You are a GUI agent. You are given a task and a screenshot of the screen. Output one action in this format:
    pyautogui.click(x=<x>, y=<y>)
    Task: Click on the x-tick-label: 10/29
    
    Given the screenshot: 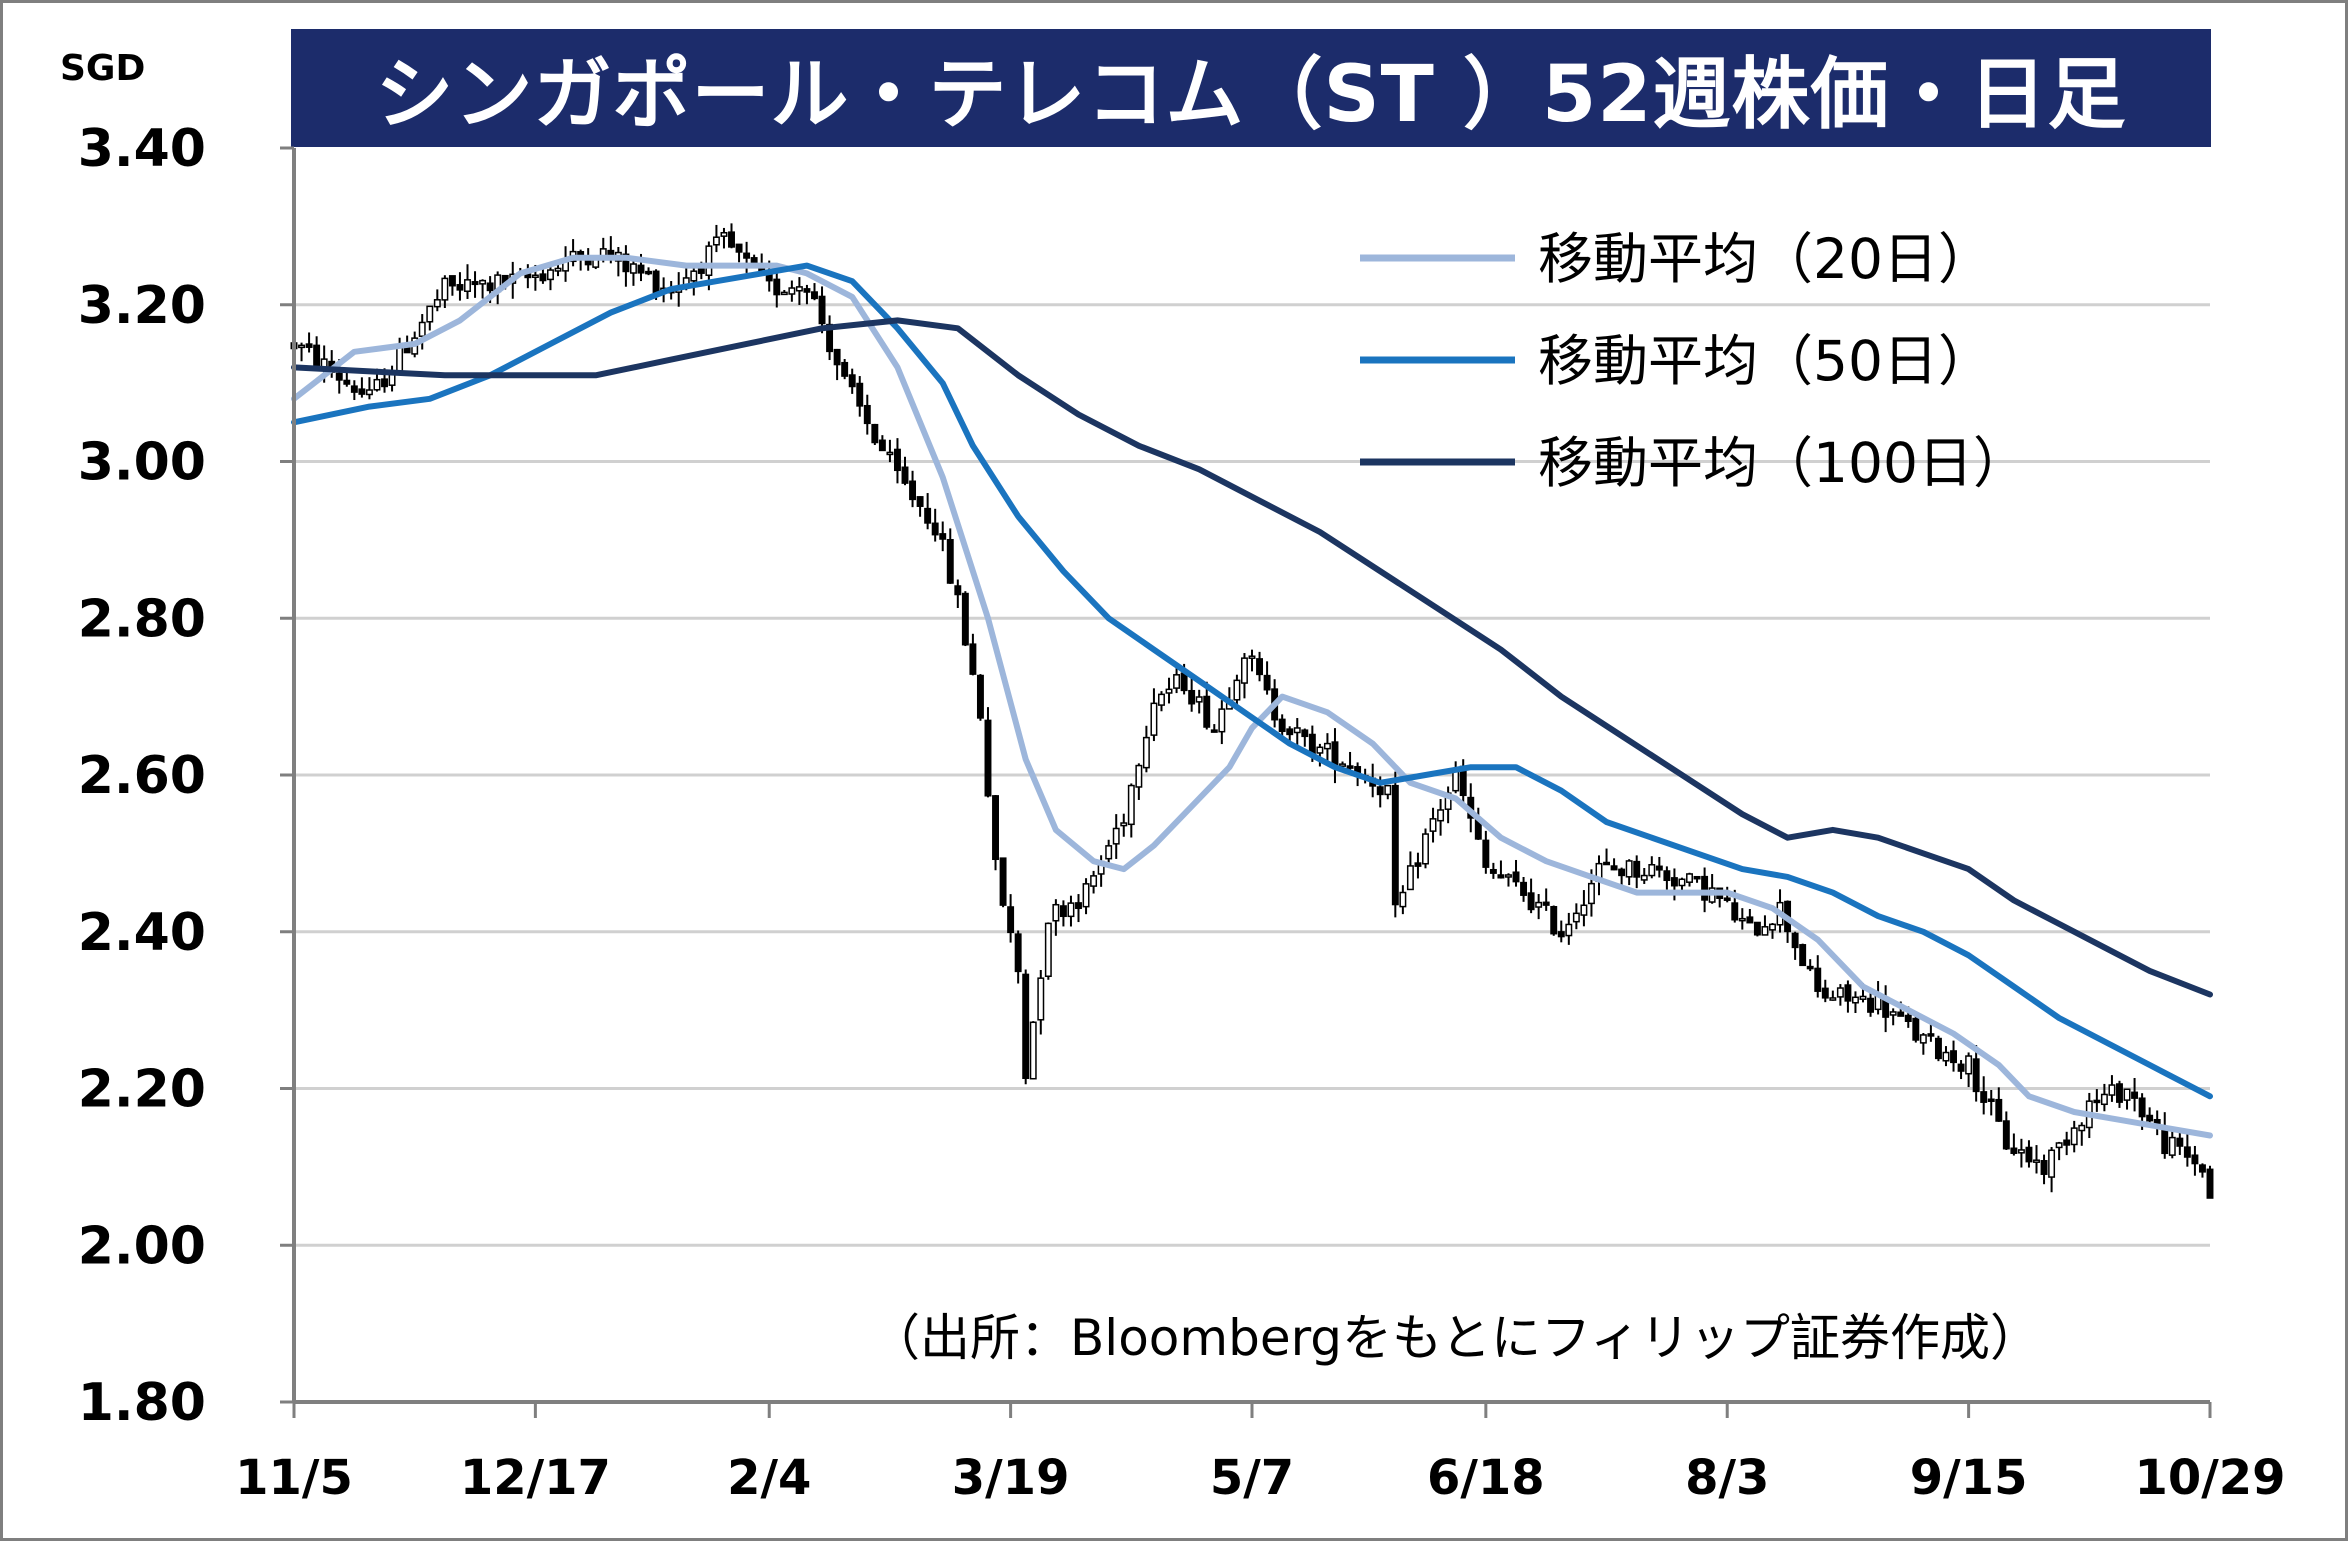 What is the action you would take?
    pyautogui.click(x=2209, y=1478)
    